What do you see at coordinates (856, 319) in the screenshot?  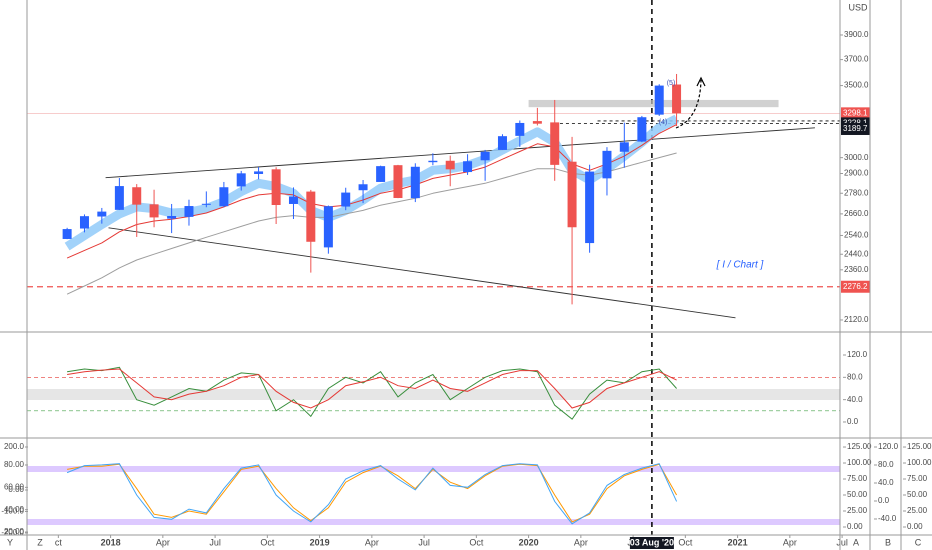 I see `y-tick-label: 2120.0` at bounding box center [856, 319].